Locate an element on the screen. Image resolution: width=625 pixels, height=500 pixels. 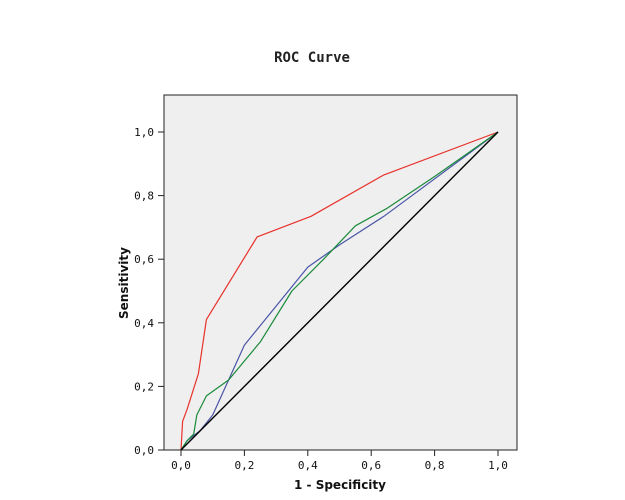
x-tick-label: 0,0 is located at coordinates (181, 465).